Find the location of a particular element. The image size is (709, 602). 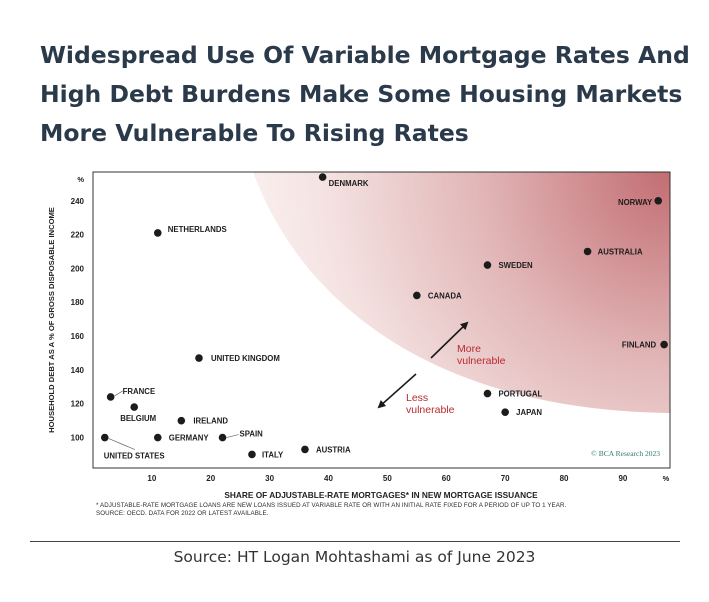

point-japan is located at coordinates (505, 412).